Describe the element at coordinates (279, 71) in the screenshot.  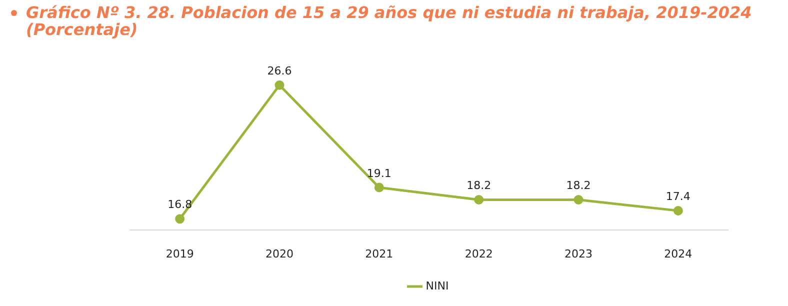
I see `data-label: 26.6` at that location.